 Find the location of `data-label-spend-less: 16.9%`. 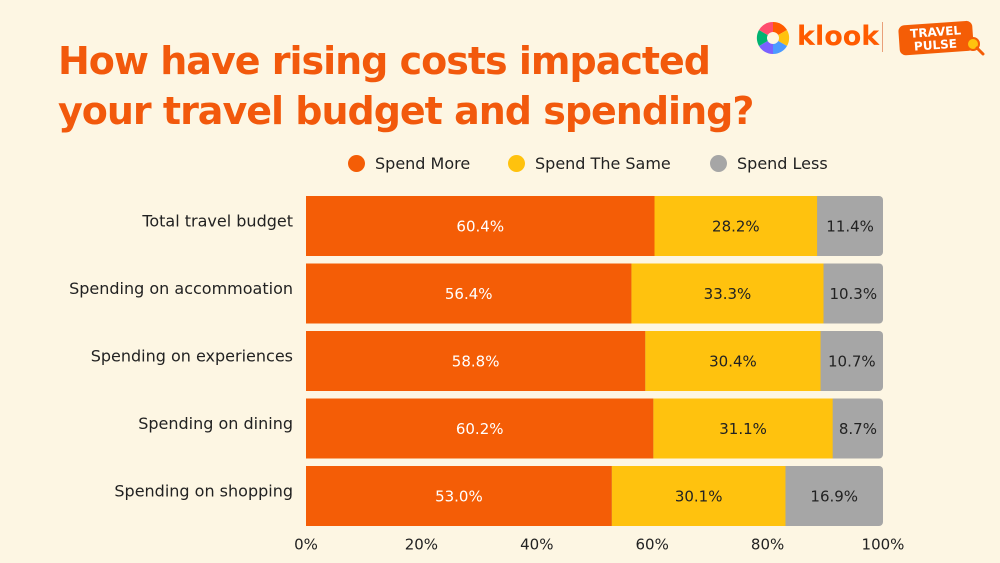

data-label-spend-less: 16.9% is located at coordinates (834, 497).